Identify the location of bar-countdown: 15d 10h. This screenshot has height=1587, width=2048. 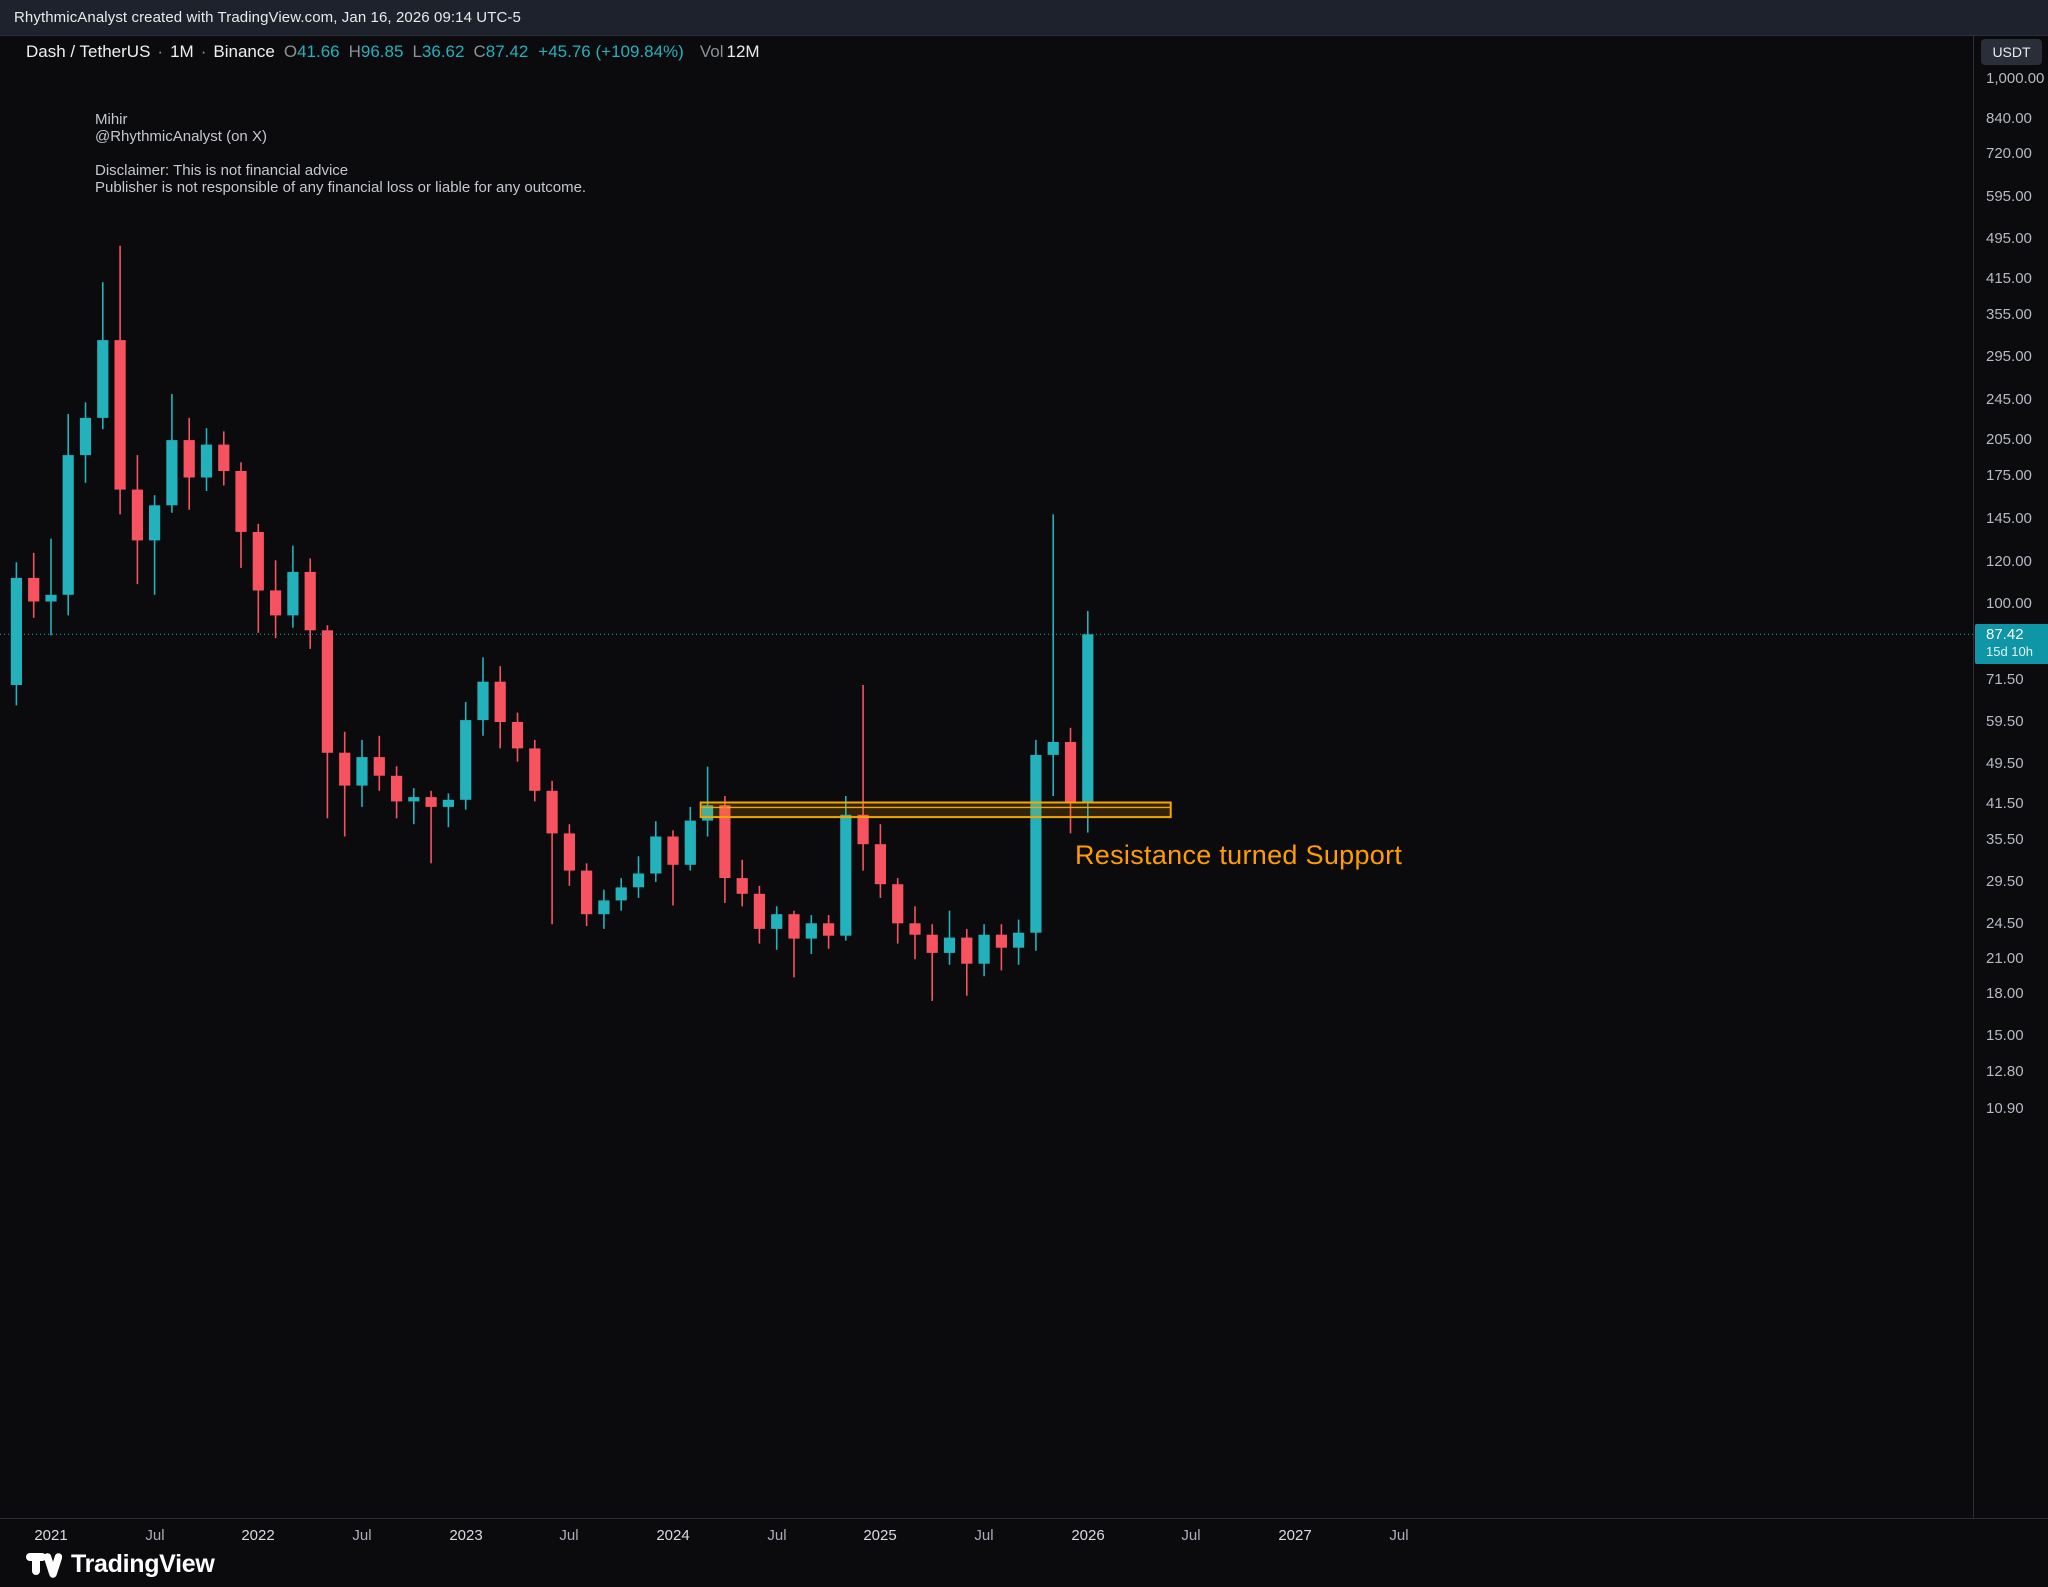
(2009, 651).